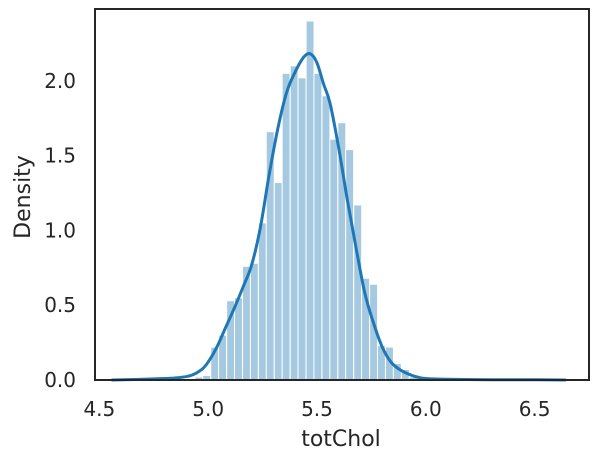  Describe the element at coordinates (60, 81) in the screenshot. I see `y-tick-label: 2.0` at that location.